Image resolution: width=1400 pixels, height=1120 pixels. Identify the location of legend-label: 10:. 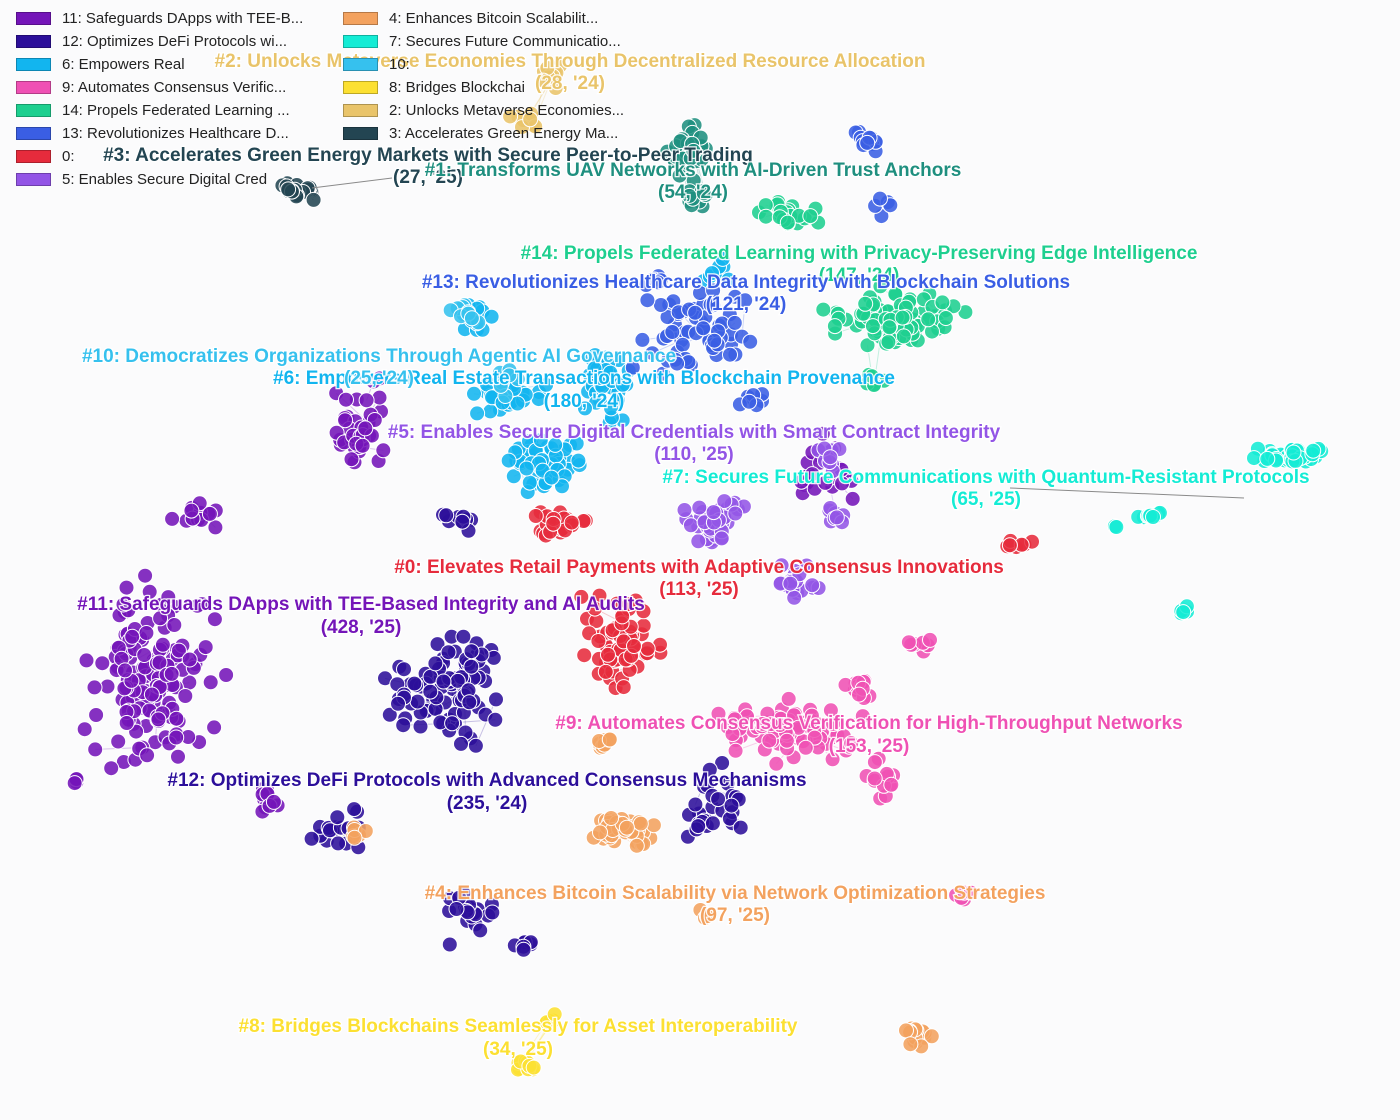
(399, 64).